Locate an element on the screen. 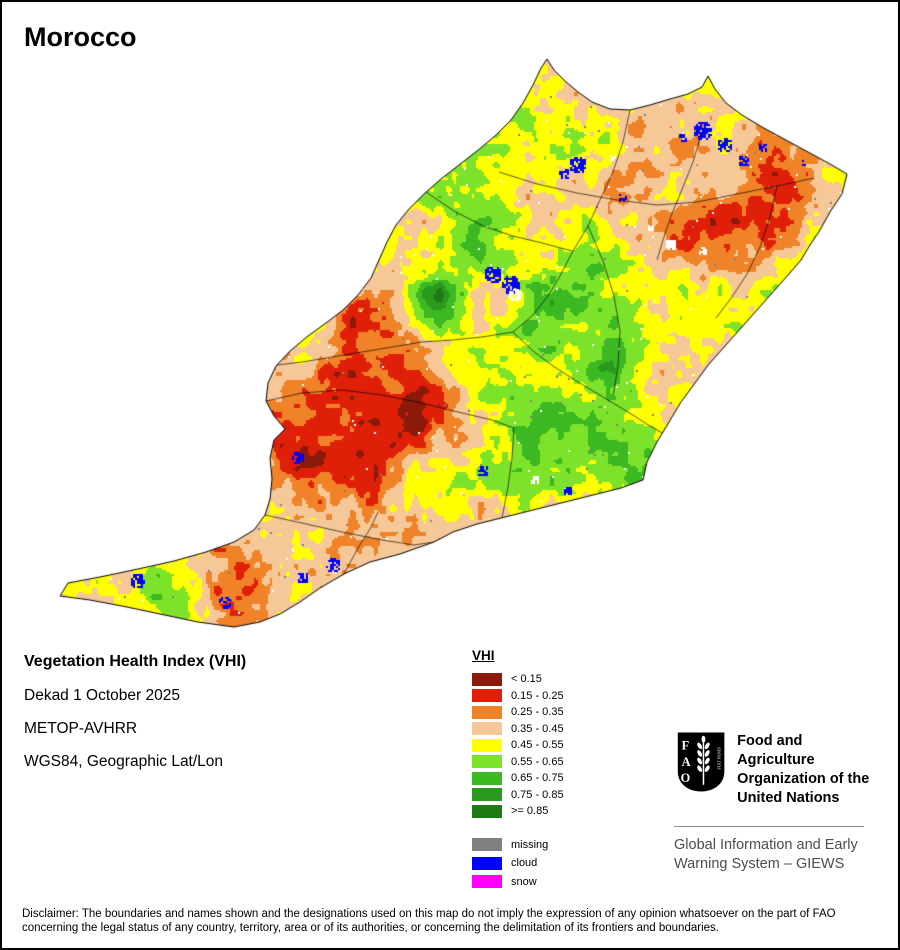  legend-row: 0.25 - 0.35 is located at coordinates (518, 712).